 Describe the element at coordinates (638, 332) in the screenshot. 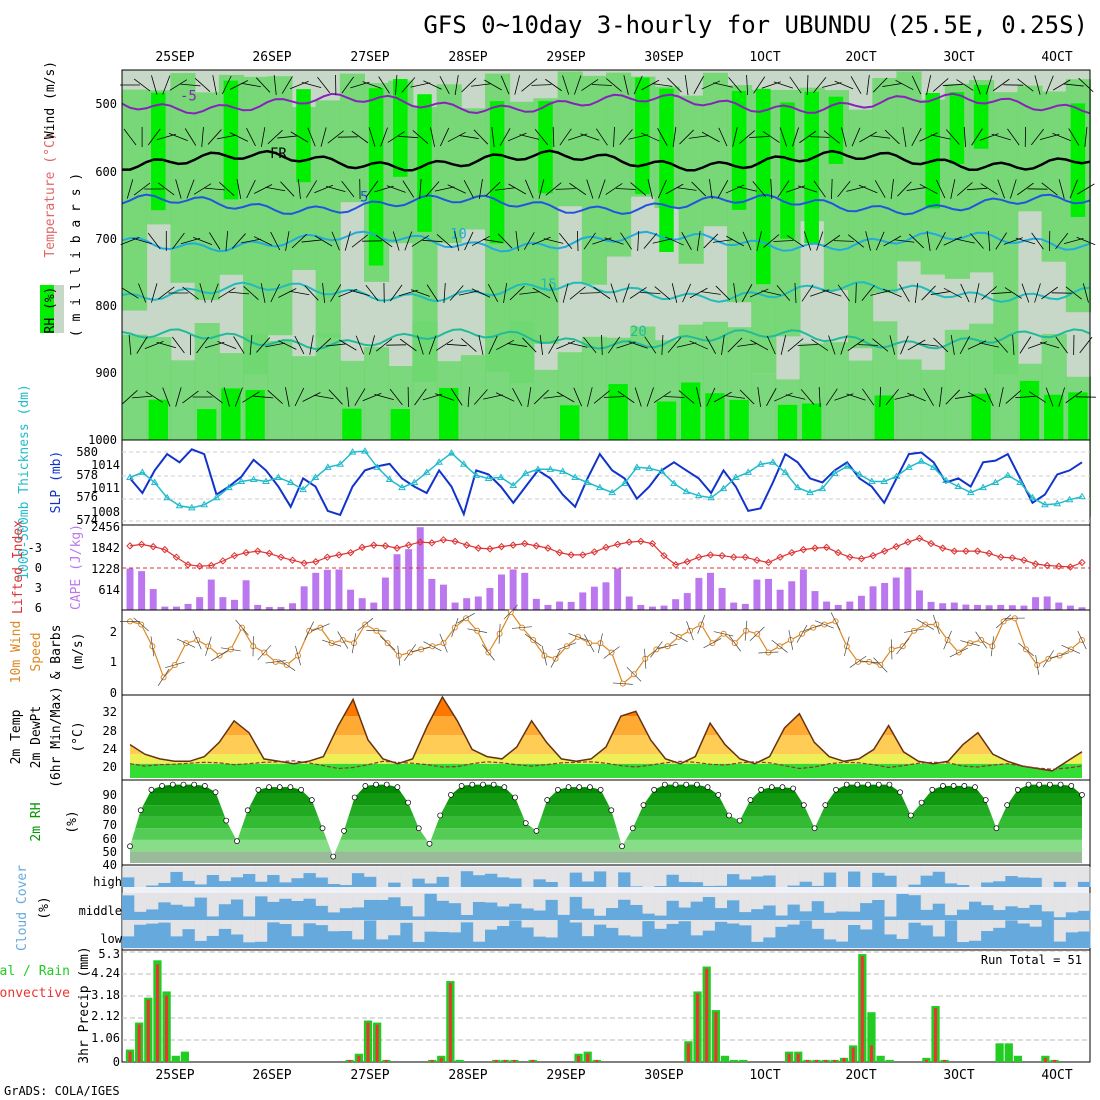

I see `isotherm-label: 20` at that location.